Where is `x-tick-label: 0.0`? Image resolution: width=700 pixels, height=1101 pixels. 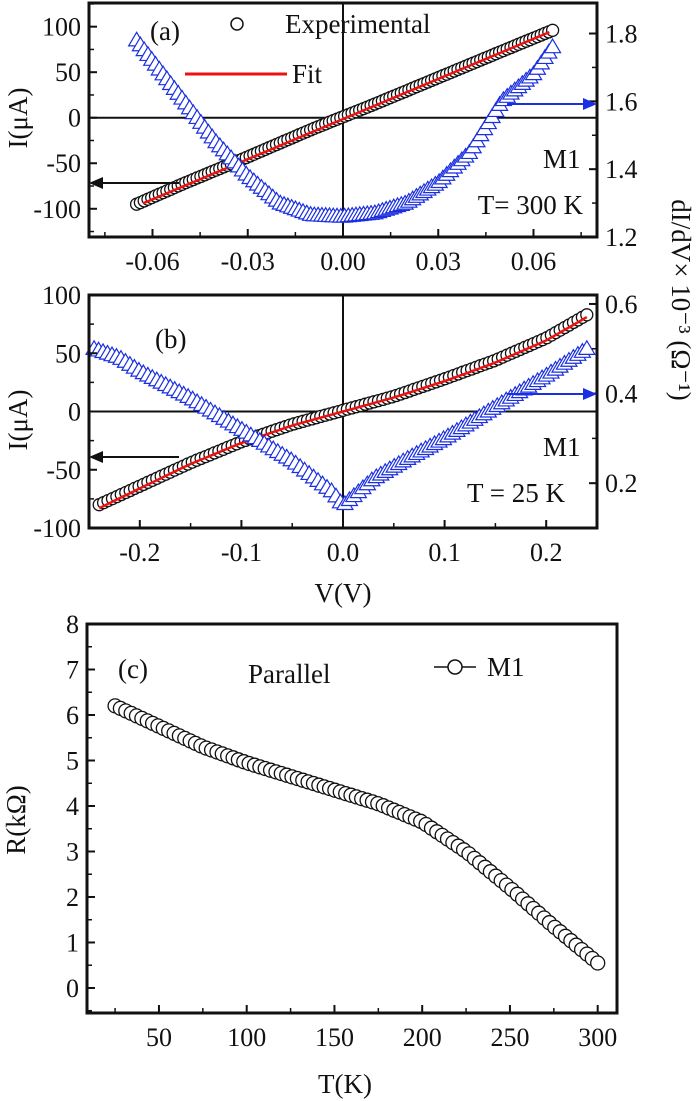
x-tick-label: 0.0 is located at coordinates (343, 552).